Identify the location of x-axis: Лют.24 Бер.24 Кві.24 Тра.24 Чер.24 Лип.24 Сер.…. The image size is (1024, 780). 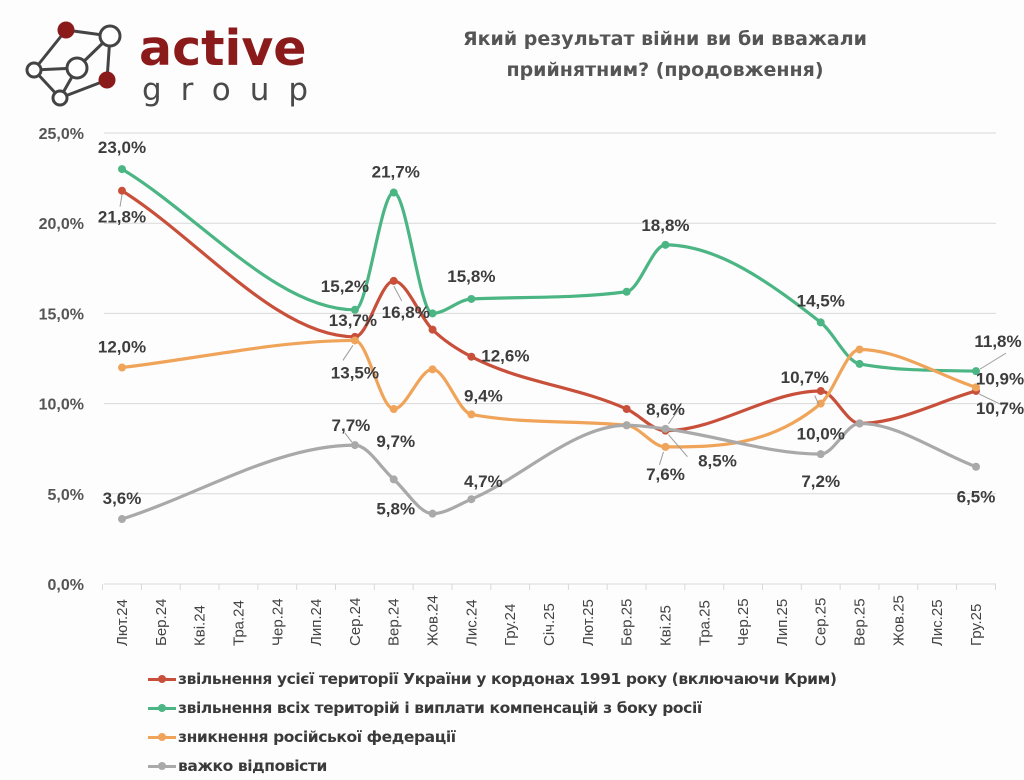
(549, 615).